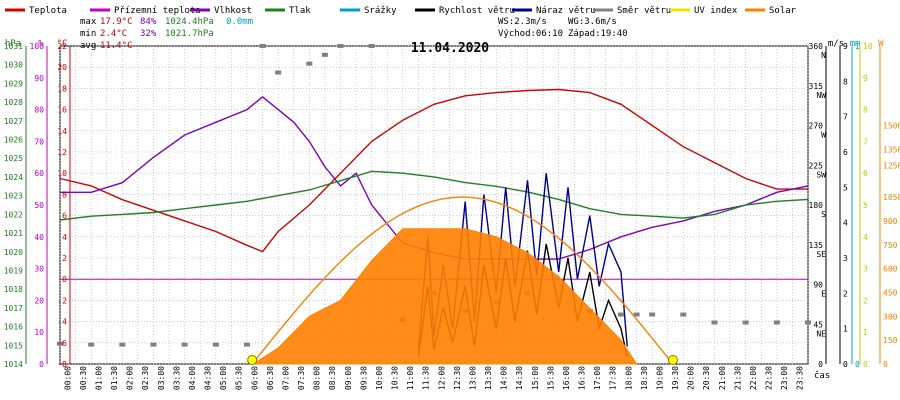  What do you see at coordinates (113, 34) in the screenshot?
I see `stat-min-temp: 2.4°C` at bounding box center [113, 34].